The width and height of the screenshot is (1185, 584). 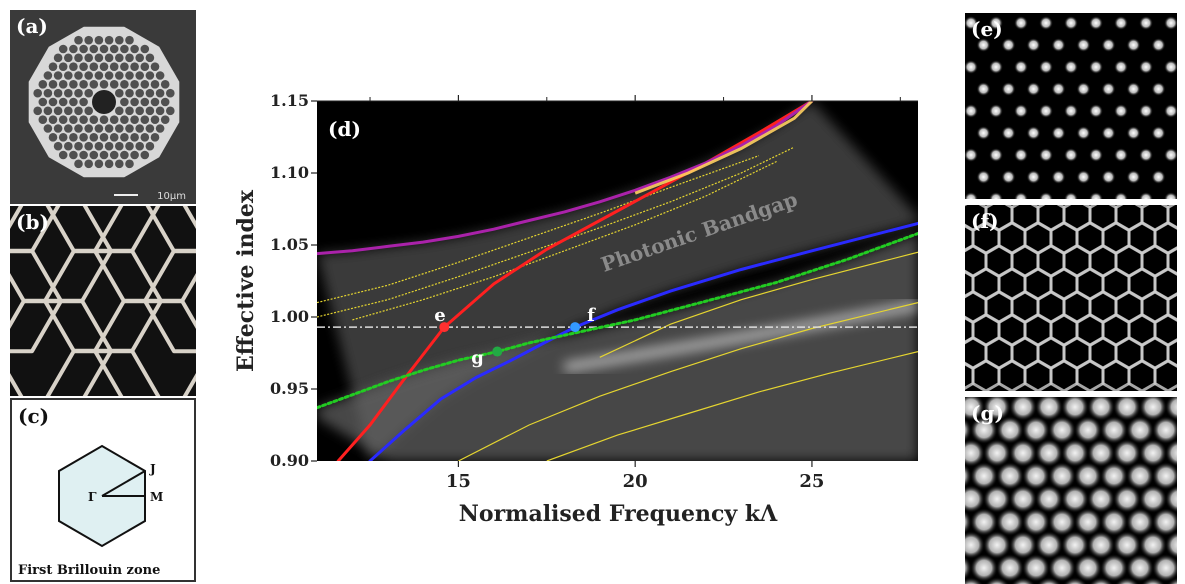 I want to click on panel-b-cladding-image: (b), so click(x=103, y=301).